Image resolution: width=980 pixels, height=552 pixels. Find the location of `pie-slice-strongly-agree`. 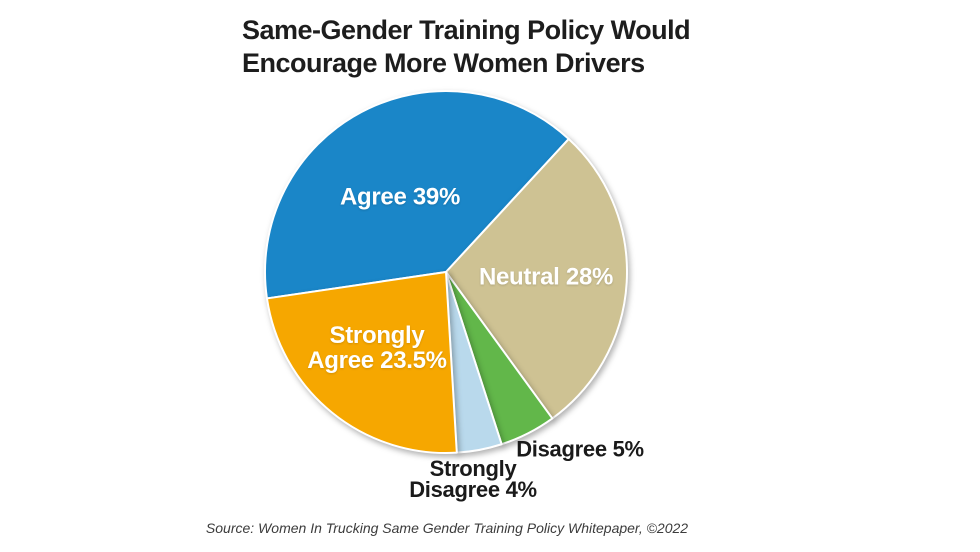

pie-slice-strongly-agree is located at coordinates (361, 363).